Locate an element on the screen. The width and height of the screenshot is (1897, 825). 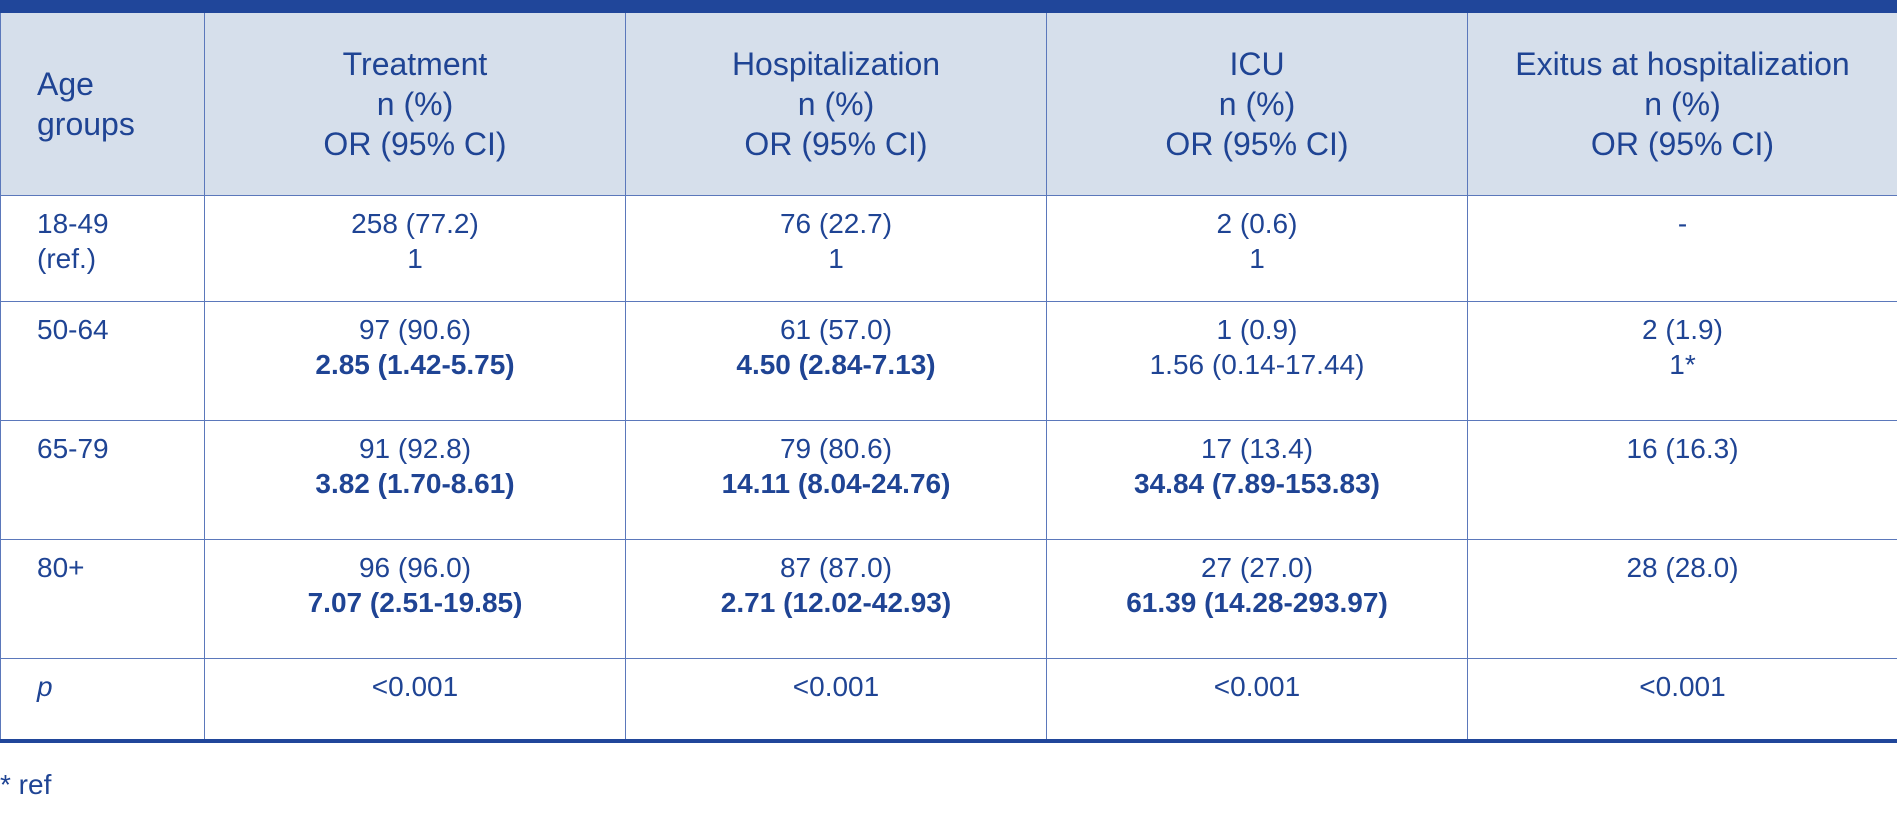
or-value: 4.50 (2.84-7.13) is located at coordinates (836, 364).